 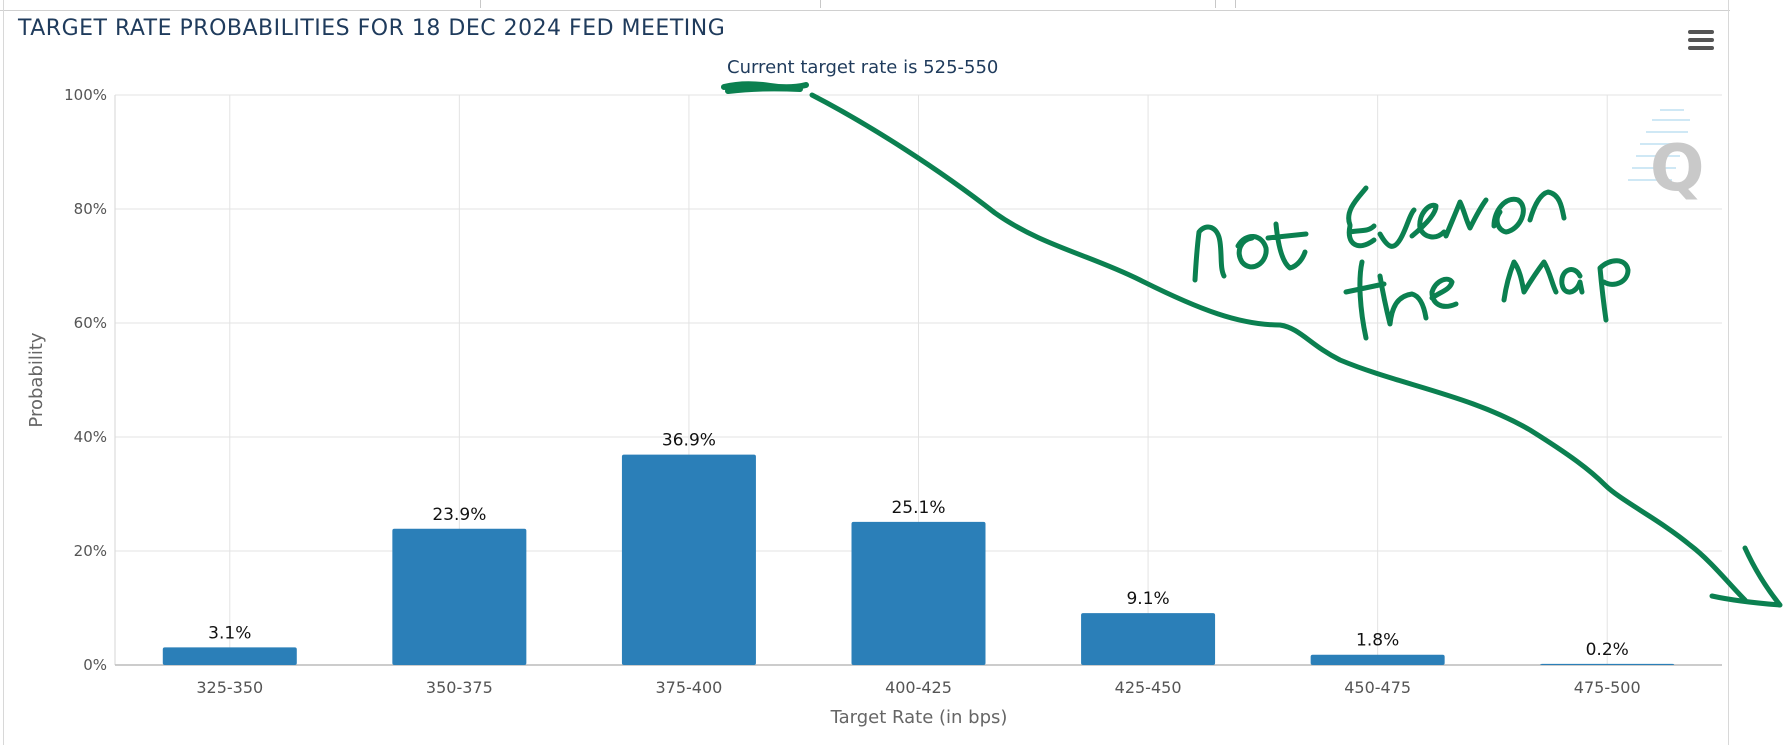 I want to click on data-label: 1.8%, so click(x=1377, y=641).